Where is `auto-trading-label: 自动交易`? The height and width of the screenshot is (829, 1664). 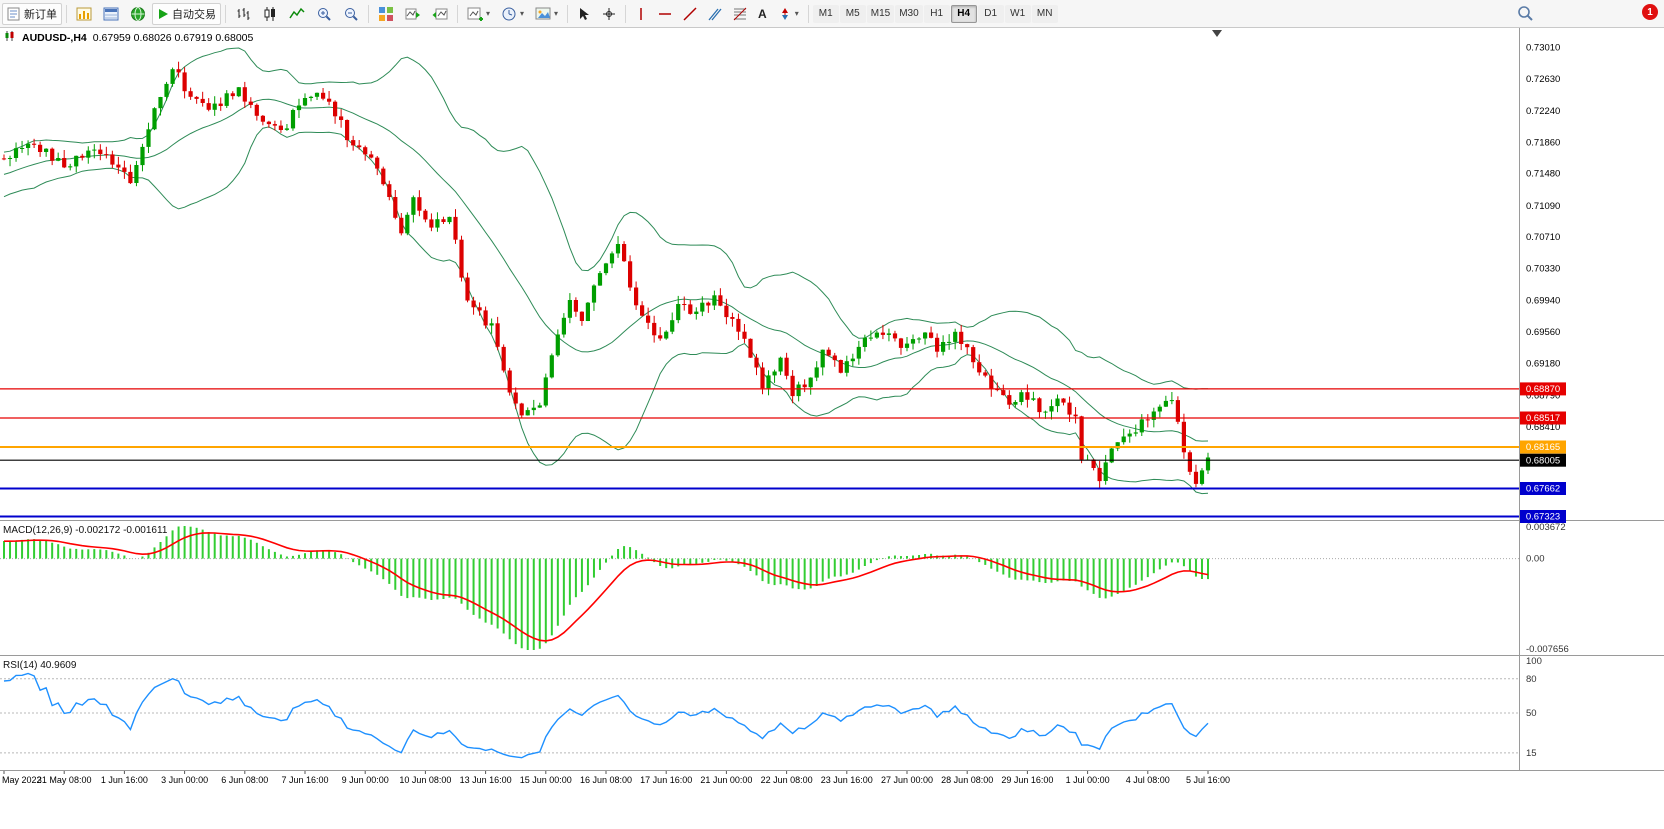 auto-trading-label: 自动交易 is located at coordinates (194, 14).